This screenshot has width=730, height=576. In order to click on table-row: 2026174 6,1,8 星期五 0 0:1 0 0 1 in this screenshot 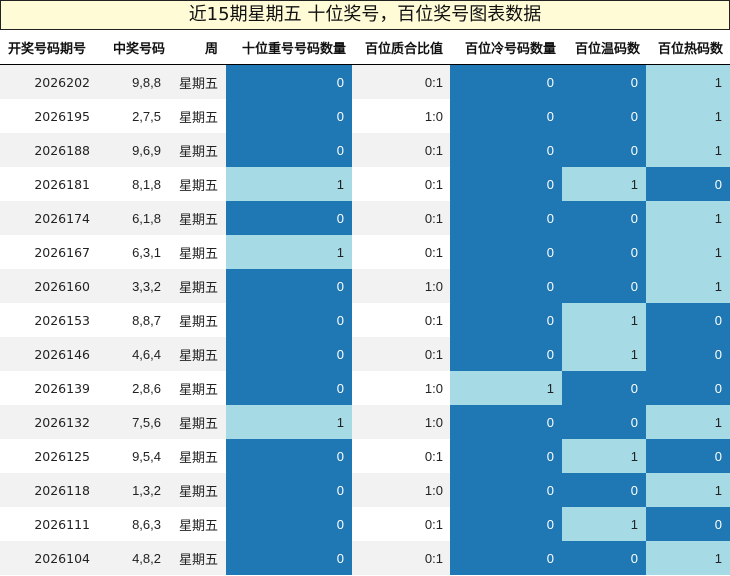, I will do `click(365, 218)`.